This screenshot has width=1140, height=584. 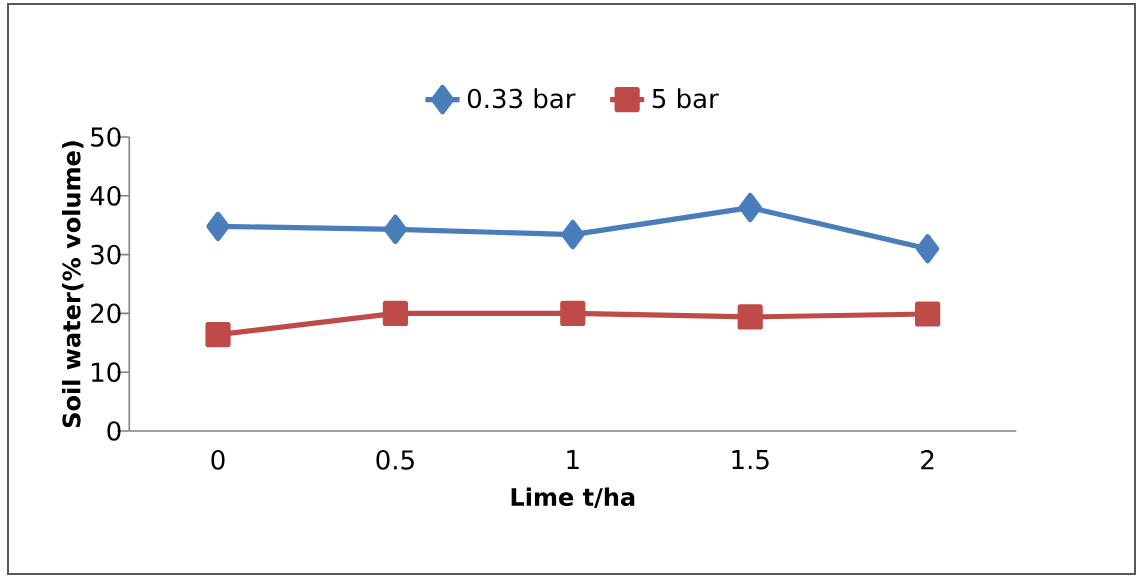 What do you see at coordinates (573, 460) in the screenshot?
I see `x-tick-label: 1` at bounding box center [573, 460].